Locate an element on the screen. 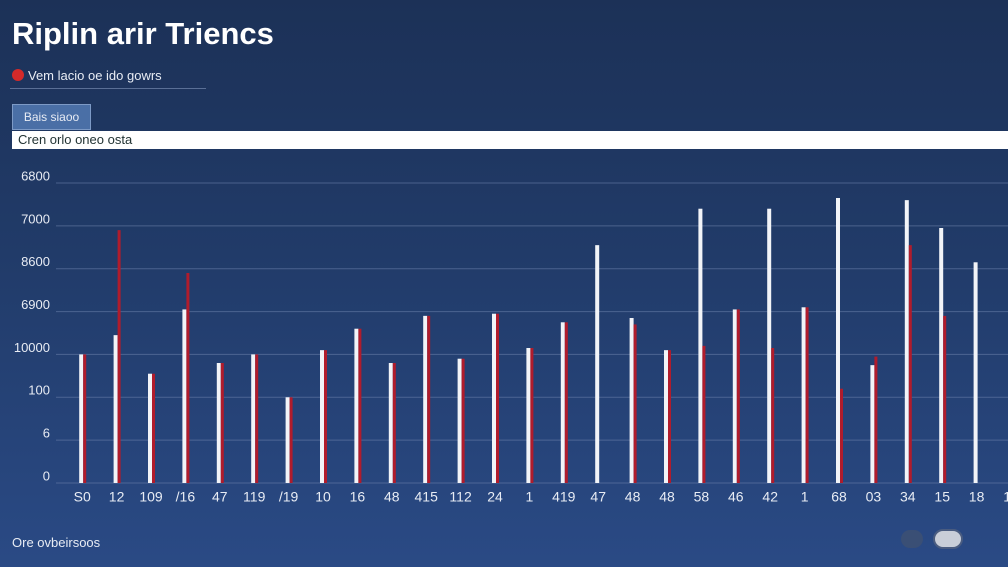 This screenshot has width=1008, height=567. status-row: Vem lacio oe ido gowrs is located at coordinates (108, 76).